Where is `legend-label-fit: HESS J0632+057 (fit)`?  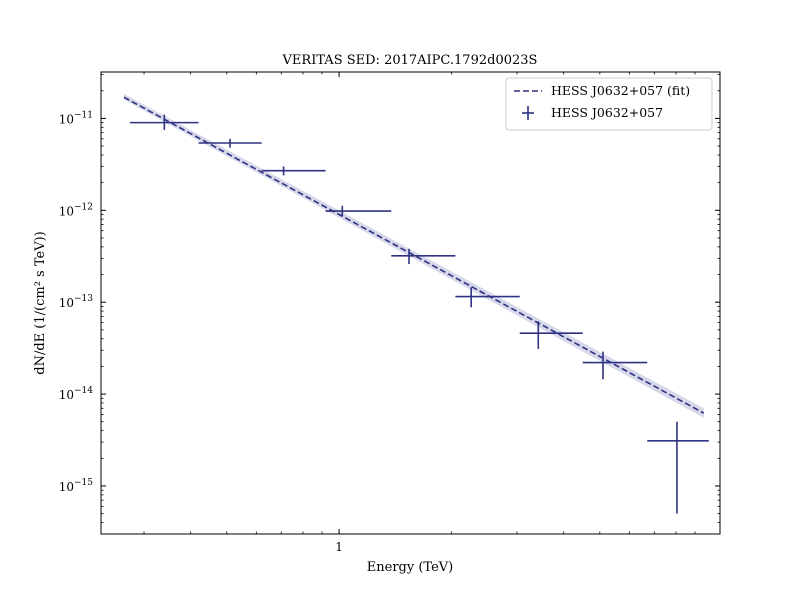 legend-label-fit: HESS J0632+057 (fit) is located at coordinates (620, 90).